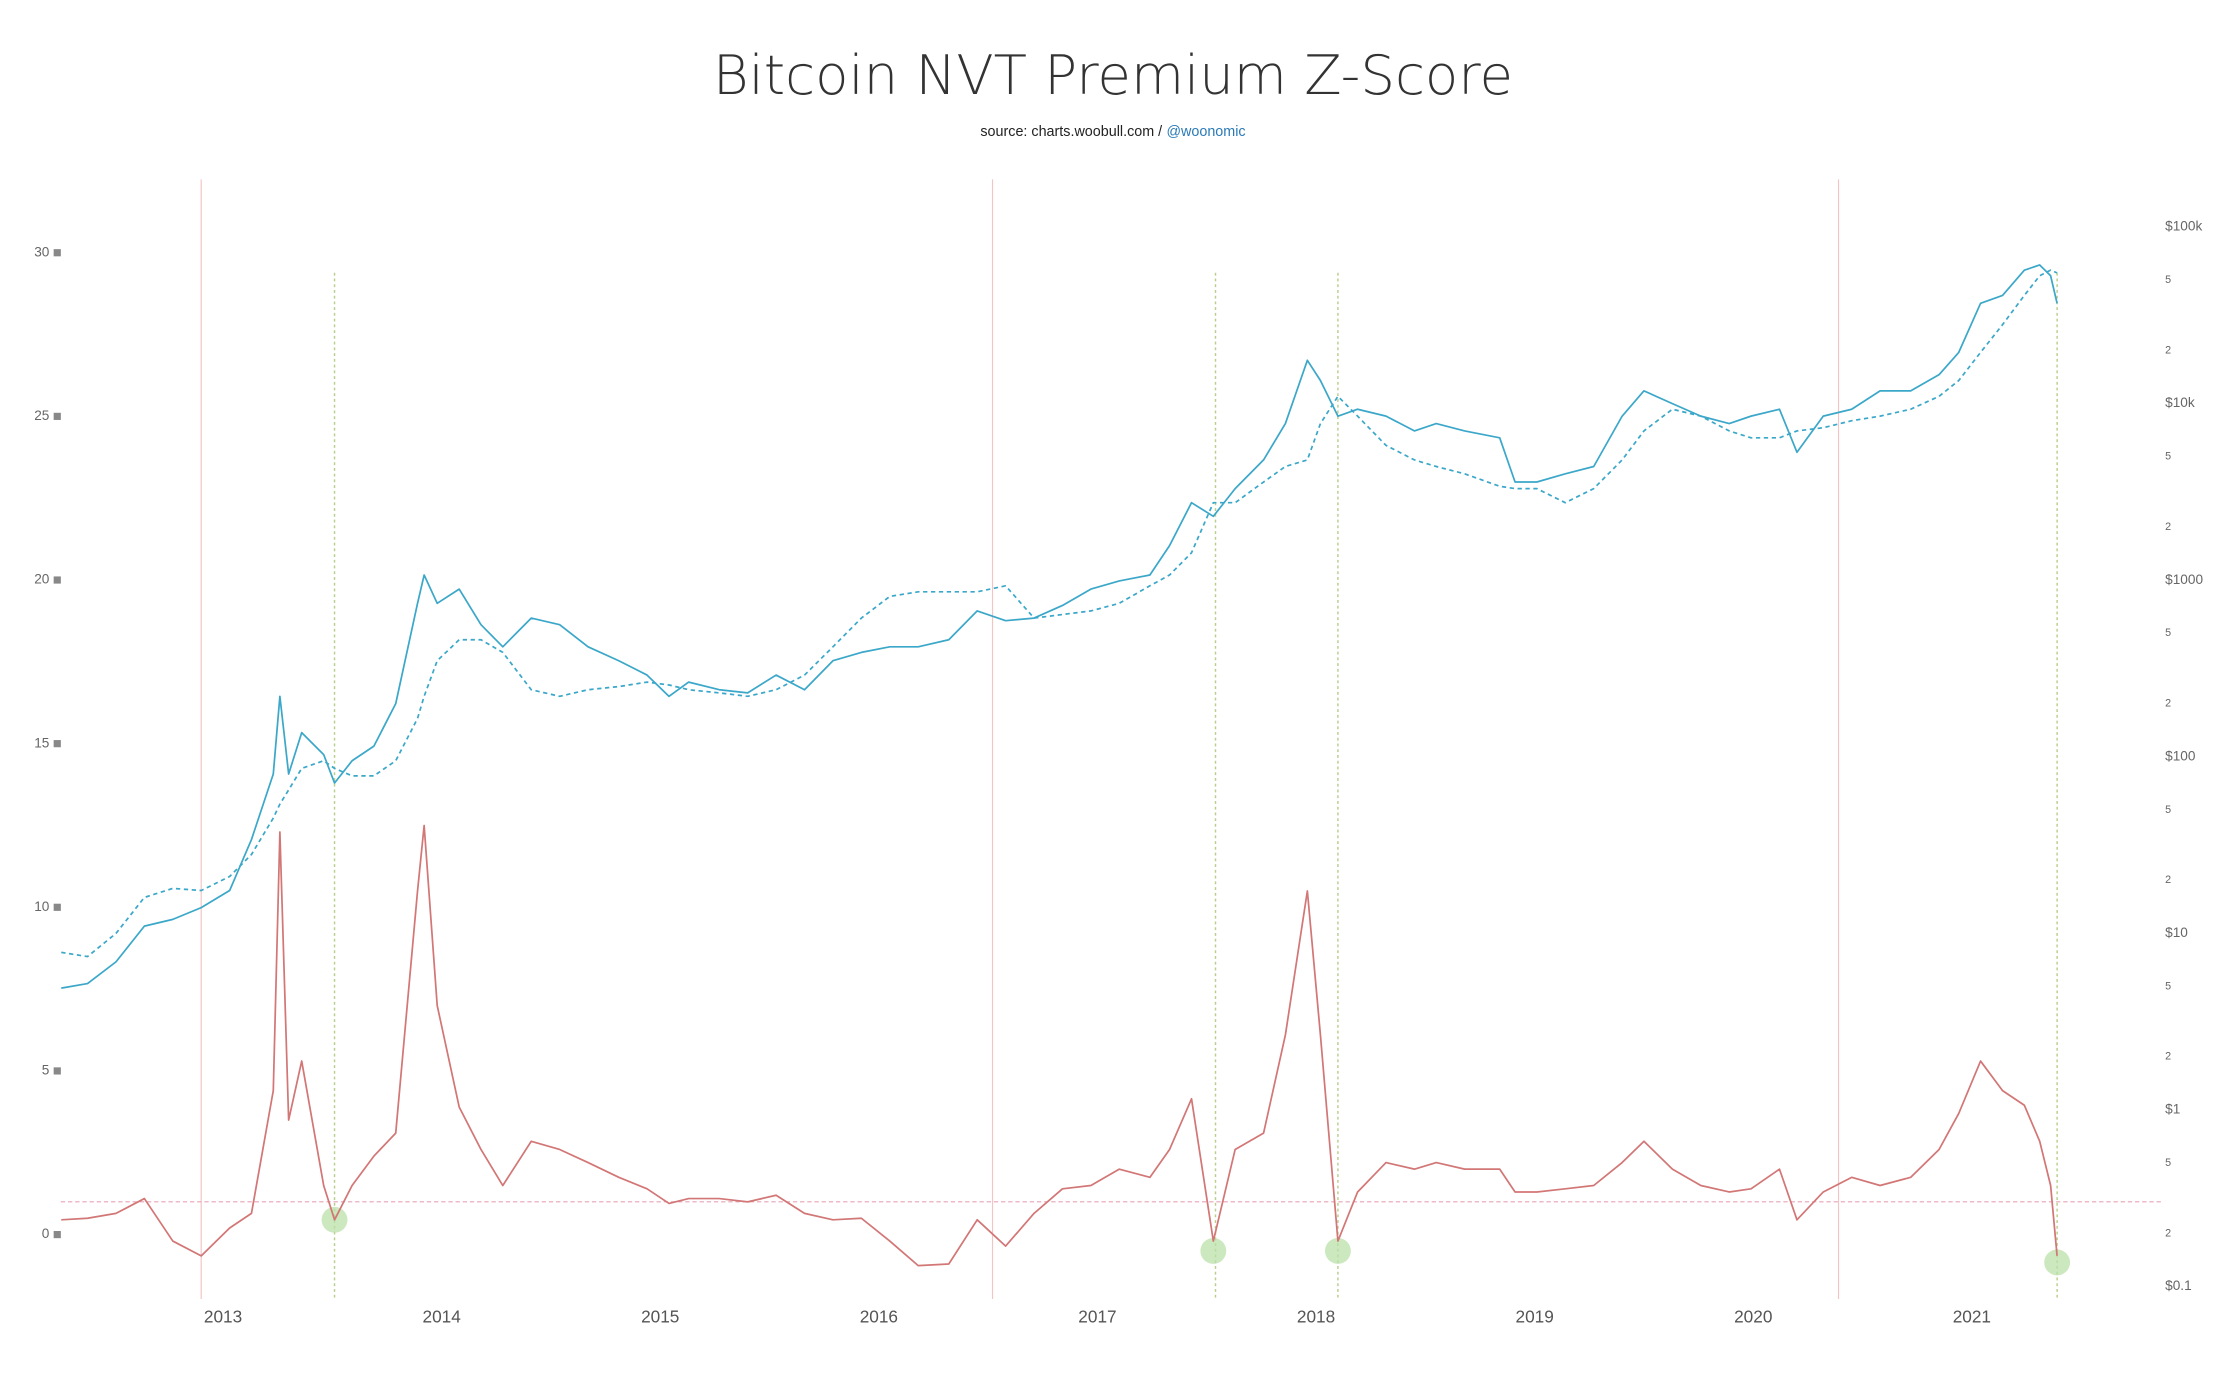 This screenshot has width=2226, height=1378. What do you see at coordinates (2180, 755) in the screenshot?
I see `y2-tick-label: $100` at bounding box center [2180, 755].